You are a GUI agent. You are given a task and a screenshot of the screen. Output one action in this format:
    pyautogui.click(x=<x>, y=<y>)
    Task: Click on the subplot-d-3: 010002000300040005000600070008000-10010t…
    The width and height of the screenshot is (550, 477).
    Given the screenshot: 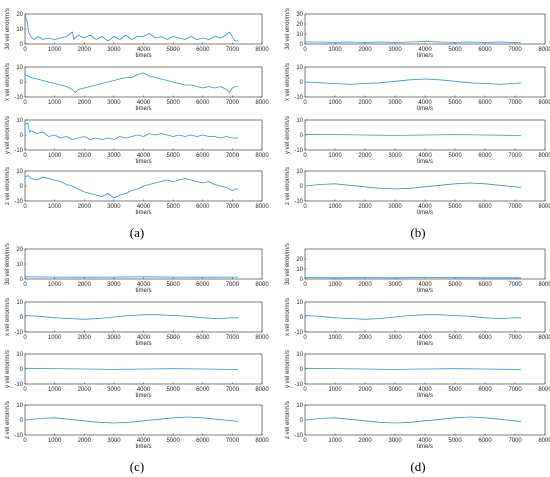 What is the action you would take?
    pyautogui.click(x=417, y=374)
    